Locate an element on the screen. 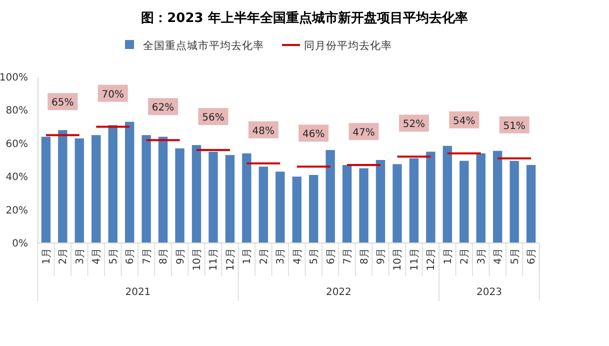  legend-label: 同月份平均去化率 is located at coordinates (348, 45).